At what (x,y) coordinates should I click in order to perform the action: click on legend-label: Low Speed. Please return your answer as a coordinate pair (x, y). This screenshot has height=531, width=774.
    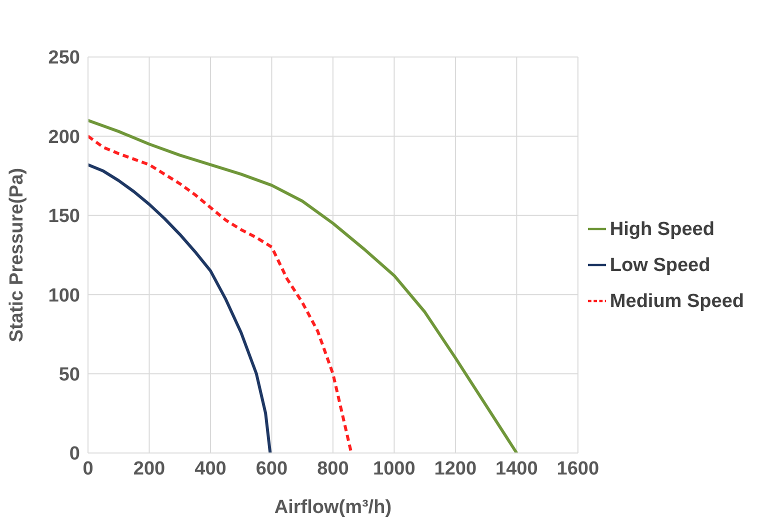
    Looking at the image, I should click on (660, 265).